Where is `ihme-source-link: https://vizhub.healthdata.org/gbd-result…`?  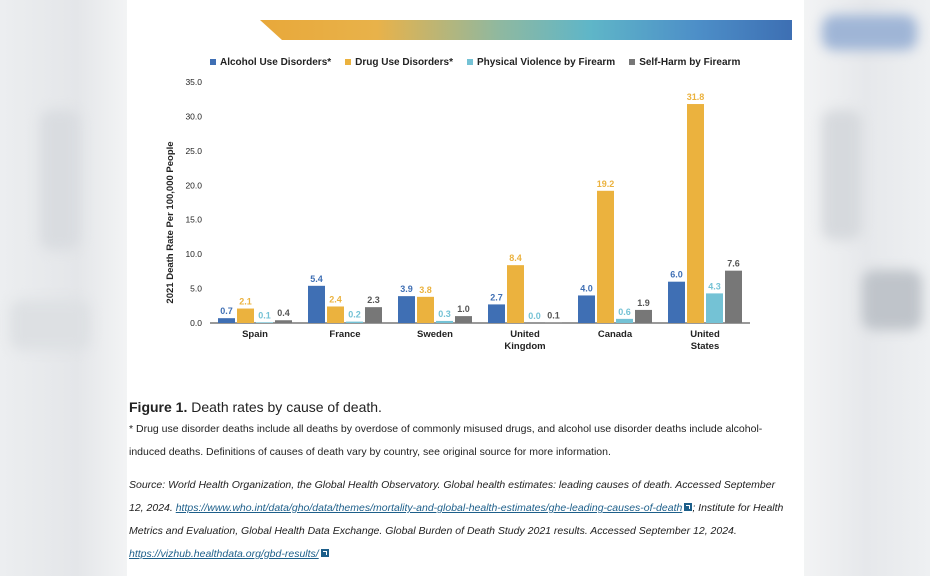 ihme-source-link: https://vizhub.healthdata.org/gbd-result… is located at coordinates (224, 554).